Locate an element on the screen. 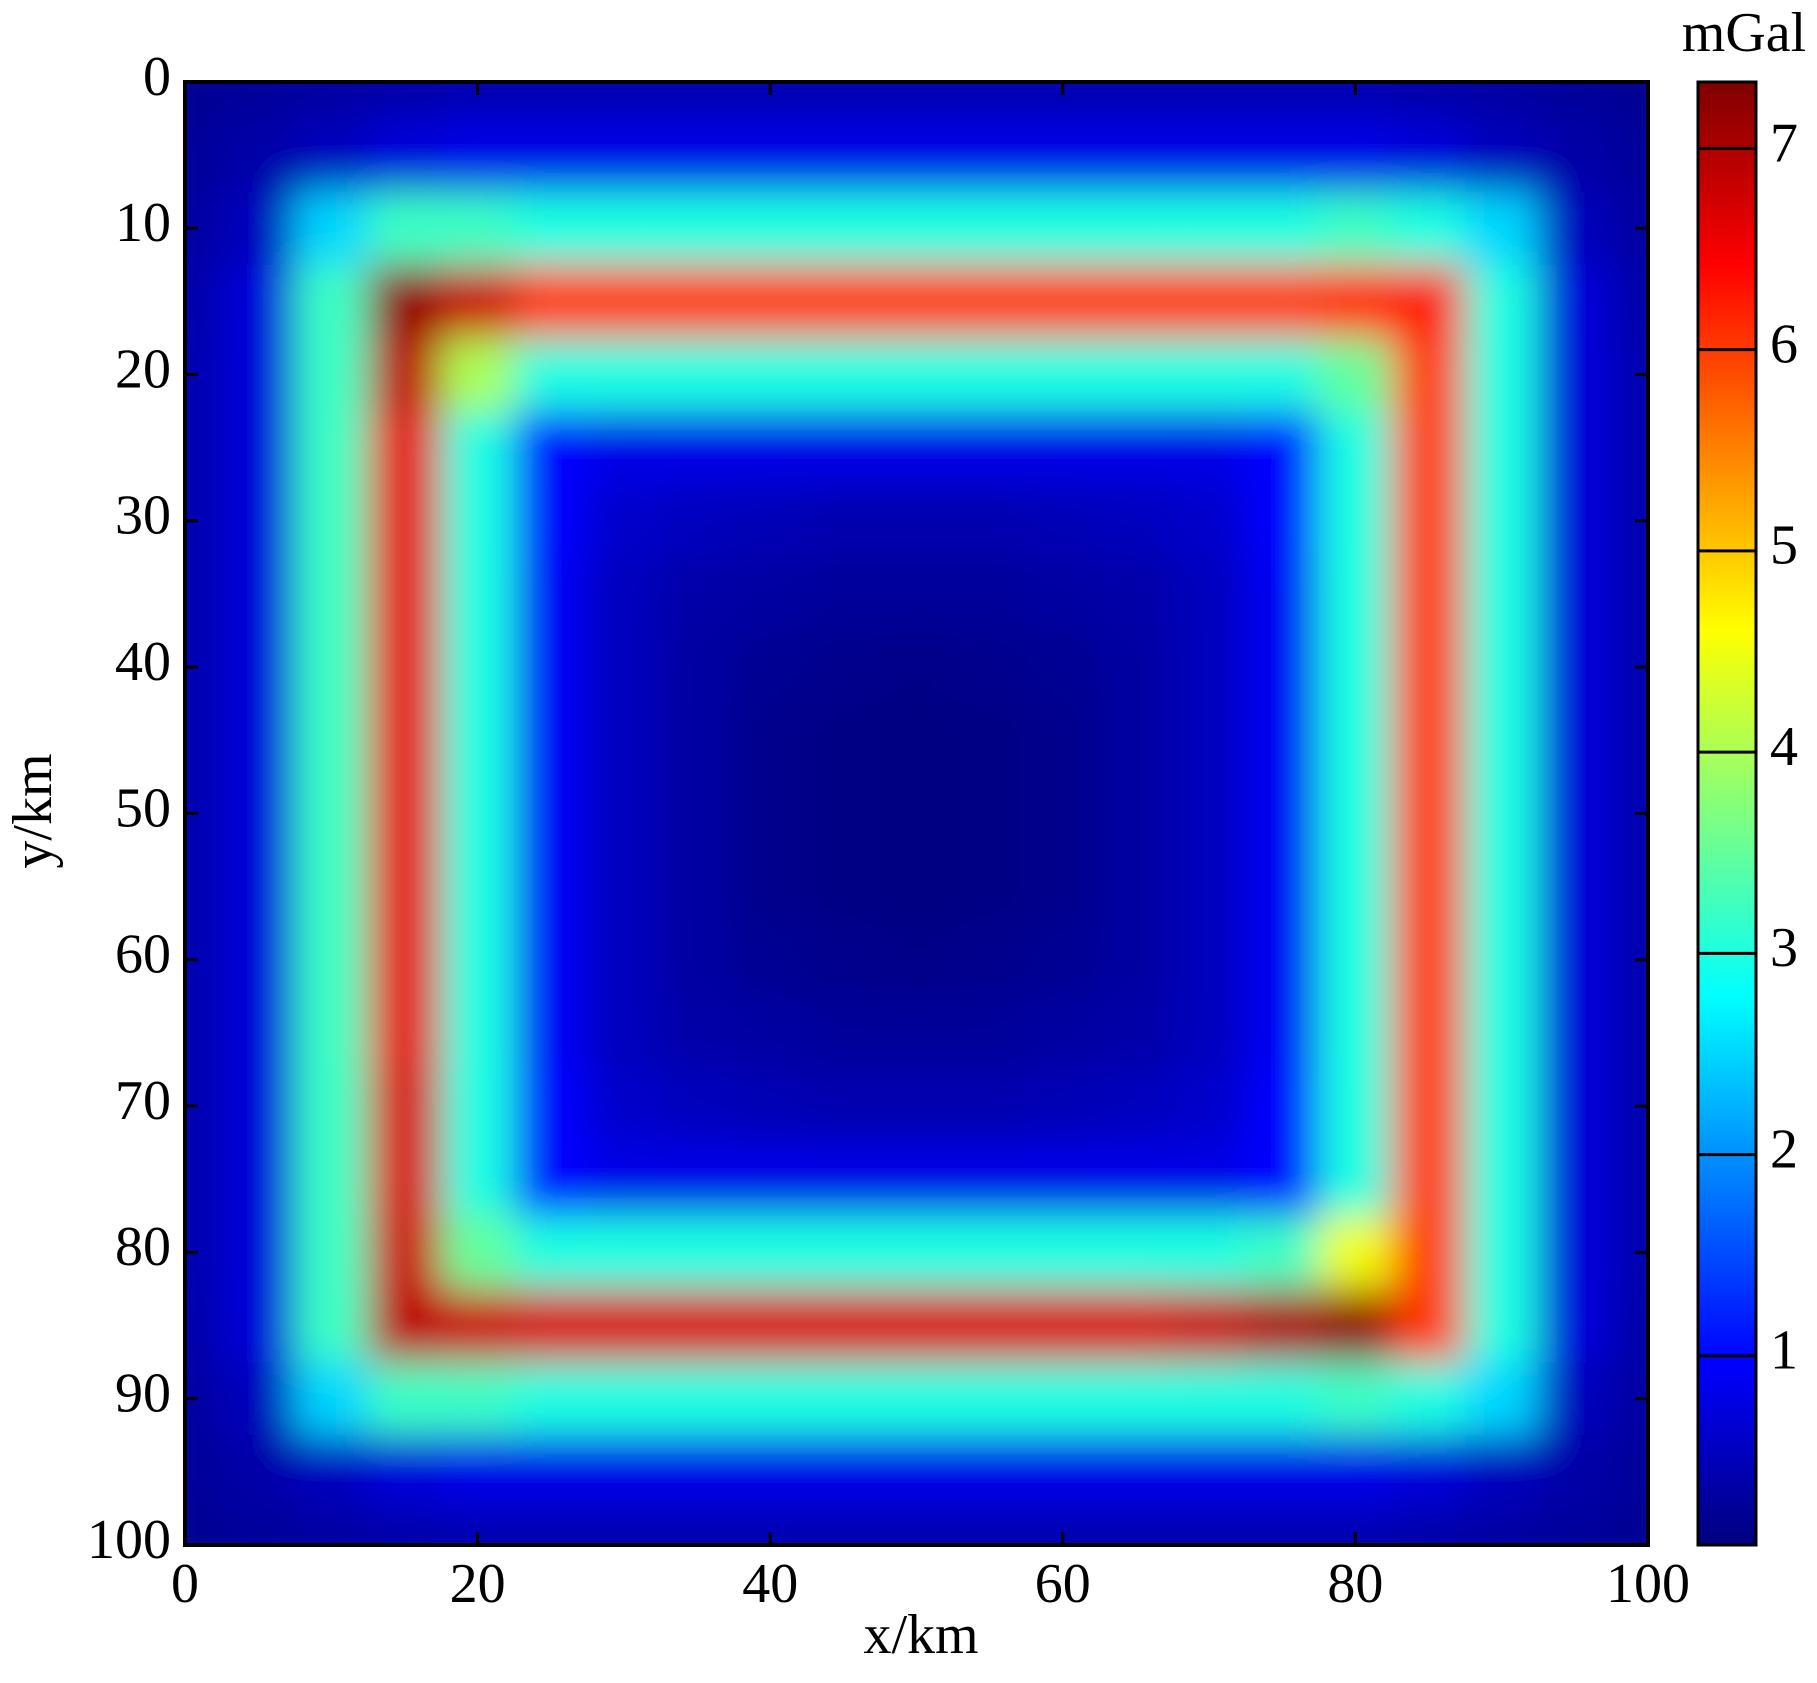  colorbar-tick-label: 1 is located at coordinates (1784, 1351).